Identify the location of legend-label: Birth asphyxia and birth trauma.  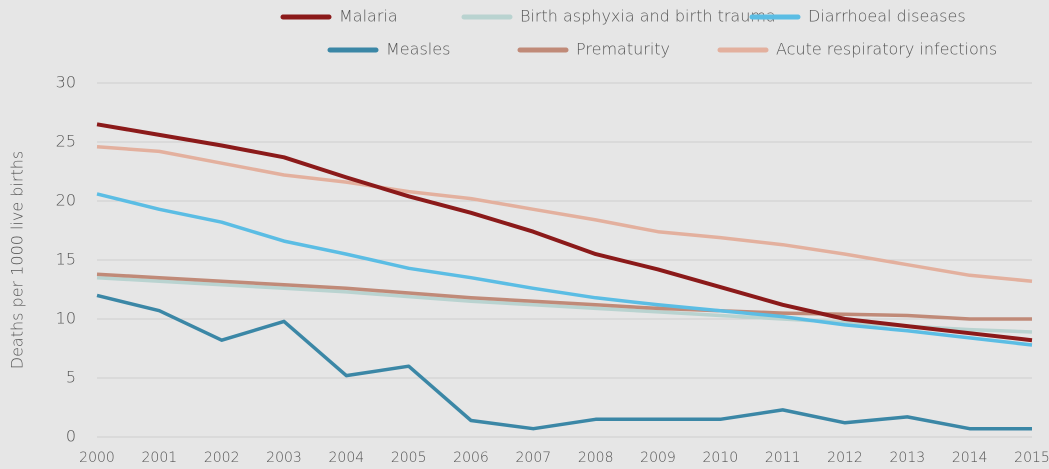
(648, 16).